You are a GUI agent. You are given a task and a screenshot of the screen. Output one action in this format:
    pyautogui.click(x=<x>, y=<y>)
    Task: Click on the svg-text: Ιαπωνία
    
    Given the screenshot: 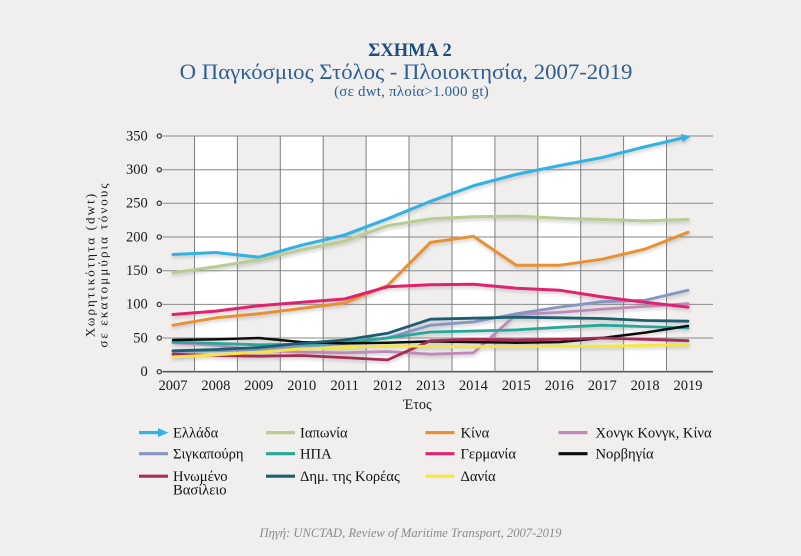 What is the action you would take?
    pyautogui.click(x=324, y=434)
    